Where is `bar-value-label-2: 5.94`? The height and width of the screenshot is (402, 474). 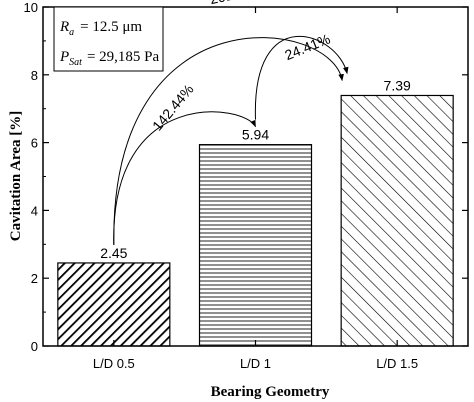 bar-value-label-2: 5.94 is located at coordinates (255, 135).